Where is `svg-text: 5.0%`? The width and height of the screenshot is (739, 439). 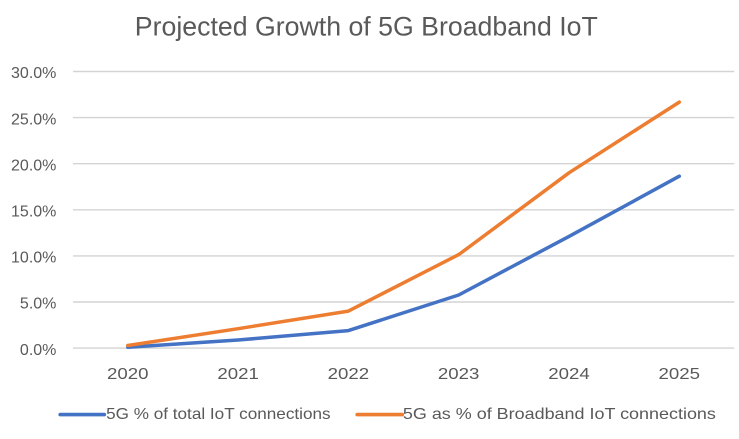
svg-text: 5.0% is located at coordinates (38, 304).